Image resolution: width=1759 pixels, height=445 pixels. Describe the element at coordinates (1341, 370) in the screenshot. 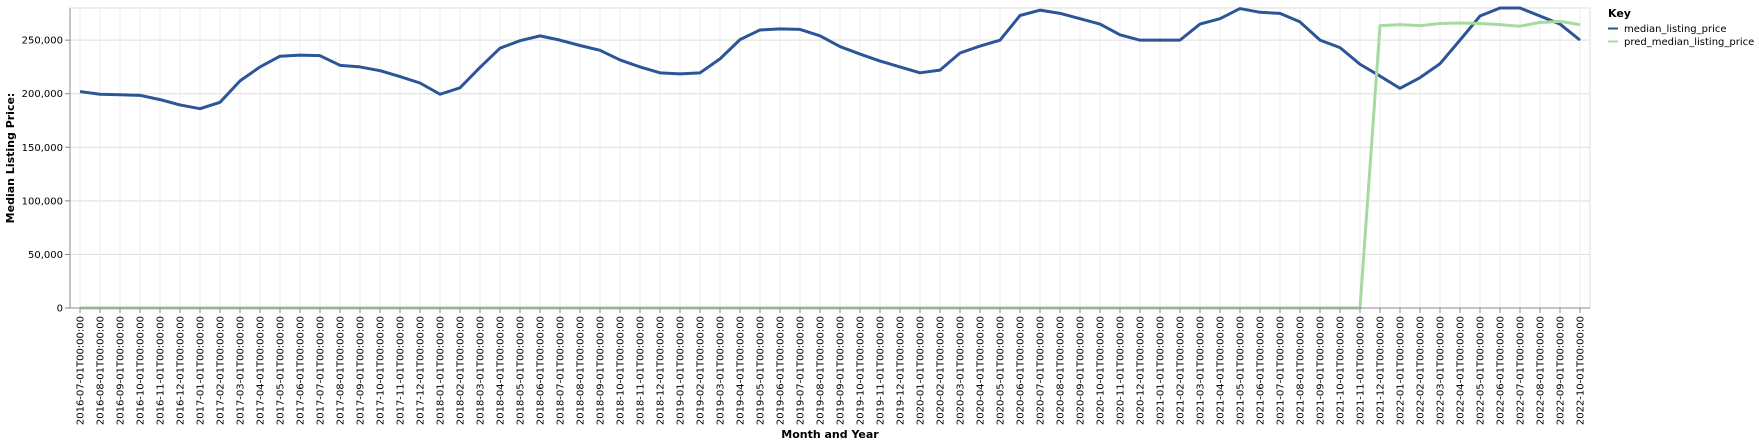

I see `x-tick-label: 2021-10-01T00:00:00` at that location.